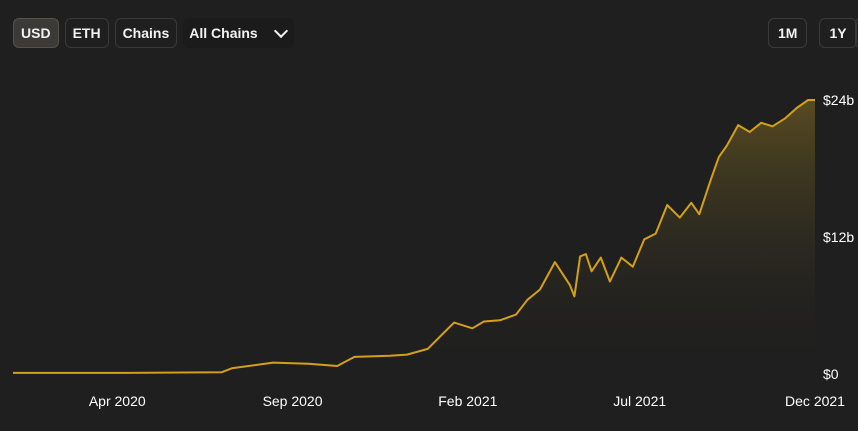 This screenshot has height=431, width=858. I want to click on eth-button: ETH, so click(86, 33).